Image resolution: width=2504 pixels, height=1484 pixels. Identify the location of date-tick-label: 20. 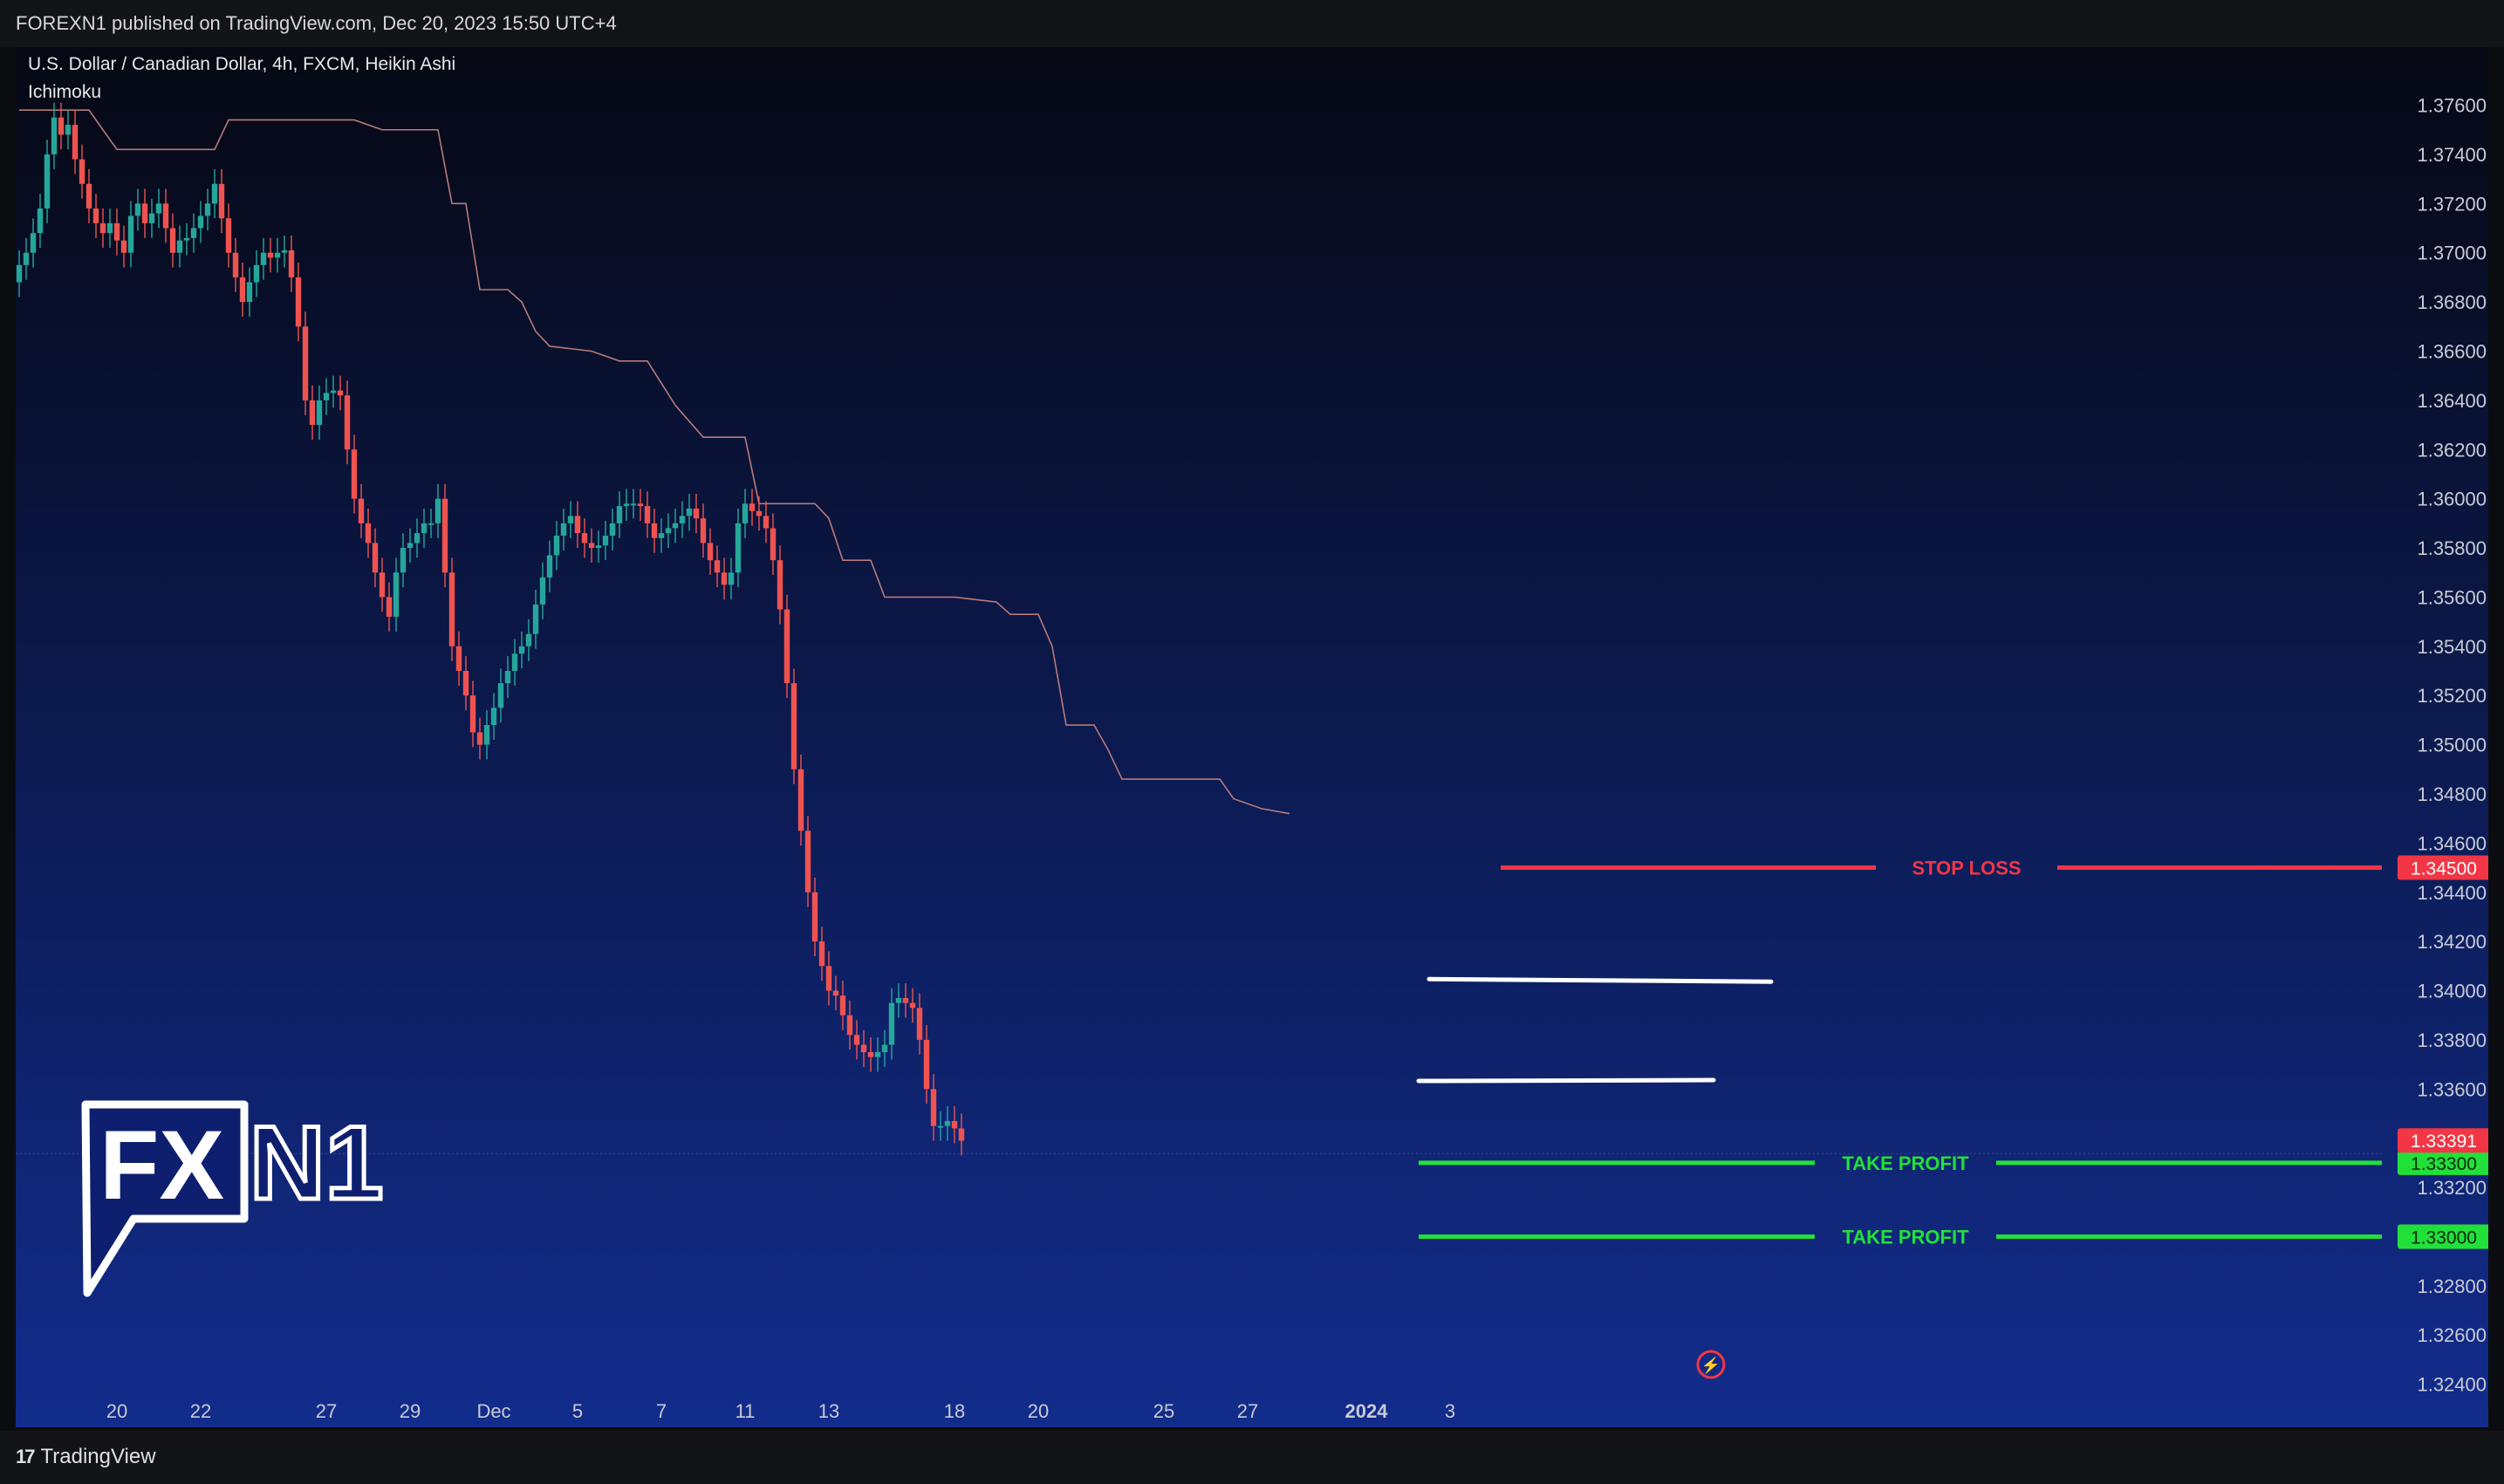
(117, 1411).